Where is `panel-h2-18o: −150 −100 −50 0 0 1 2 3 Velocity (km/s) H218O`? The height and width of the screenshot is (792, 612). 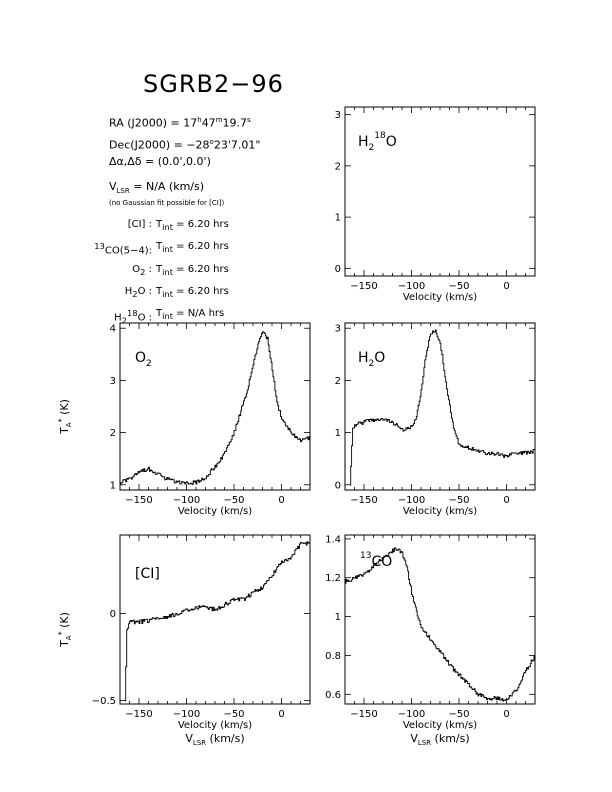 panel-h2-18o: −150 −100 −50 0 0 1 2 3 Velocity (km/s) H218O is located at coordinates (435, 204).